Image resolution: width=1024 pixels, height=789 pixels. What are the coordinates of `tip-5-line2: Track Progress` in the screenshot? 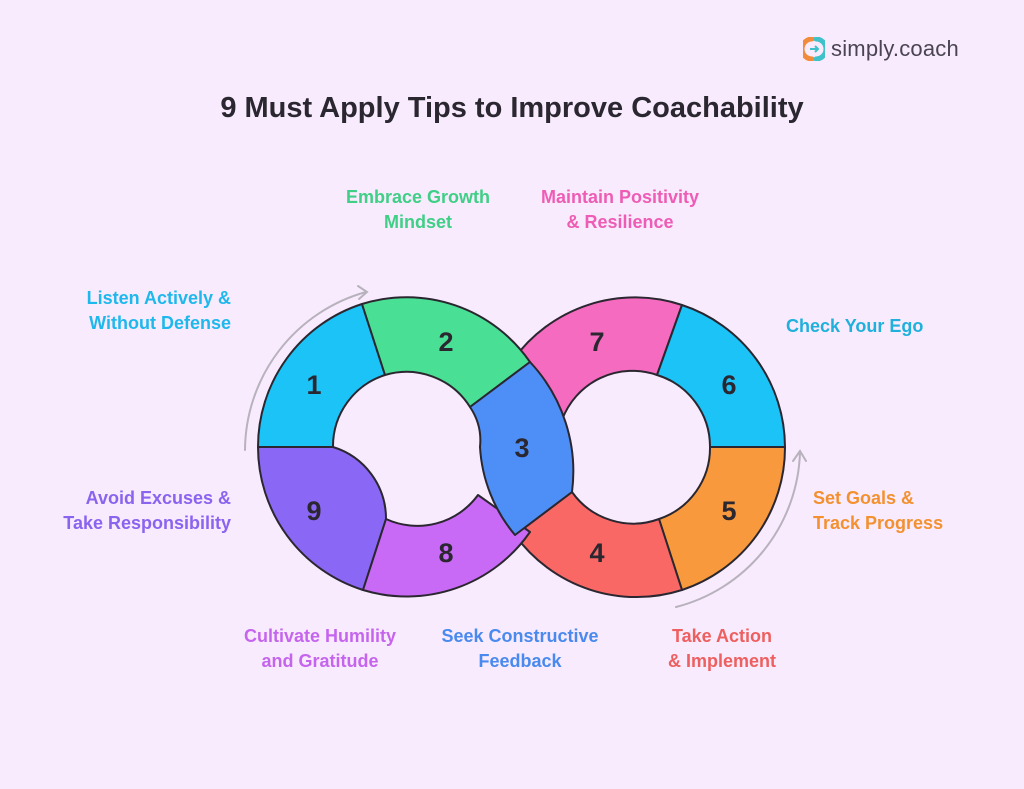 It's located at (878, 523).